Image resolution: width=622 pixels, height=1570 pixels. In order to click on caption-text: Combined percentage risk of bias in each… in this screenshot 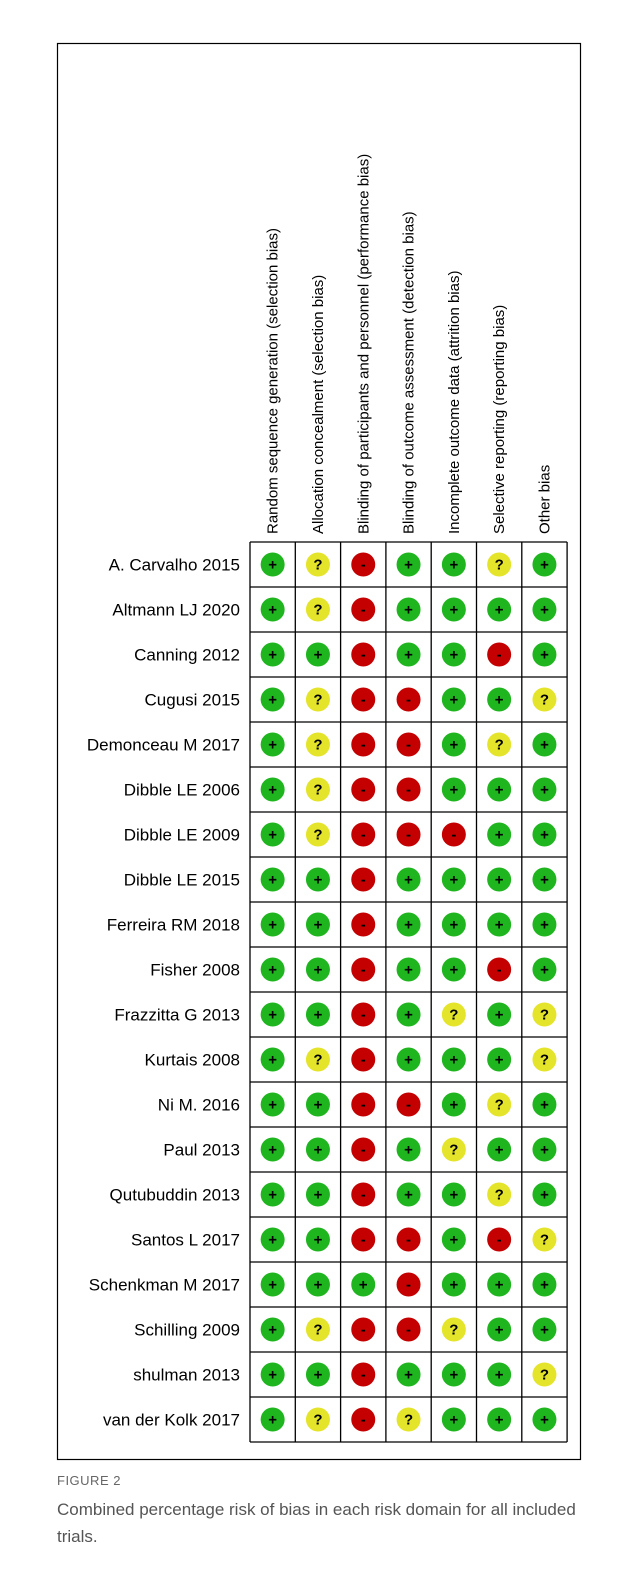, I will do `click(316, 1523)`.